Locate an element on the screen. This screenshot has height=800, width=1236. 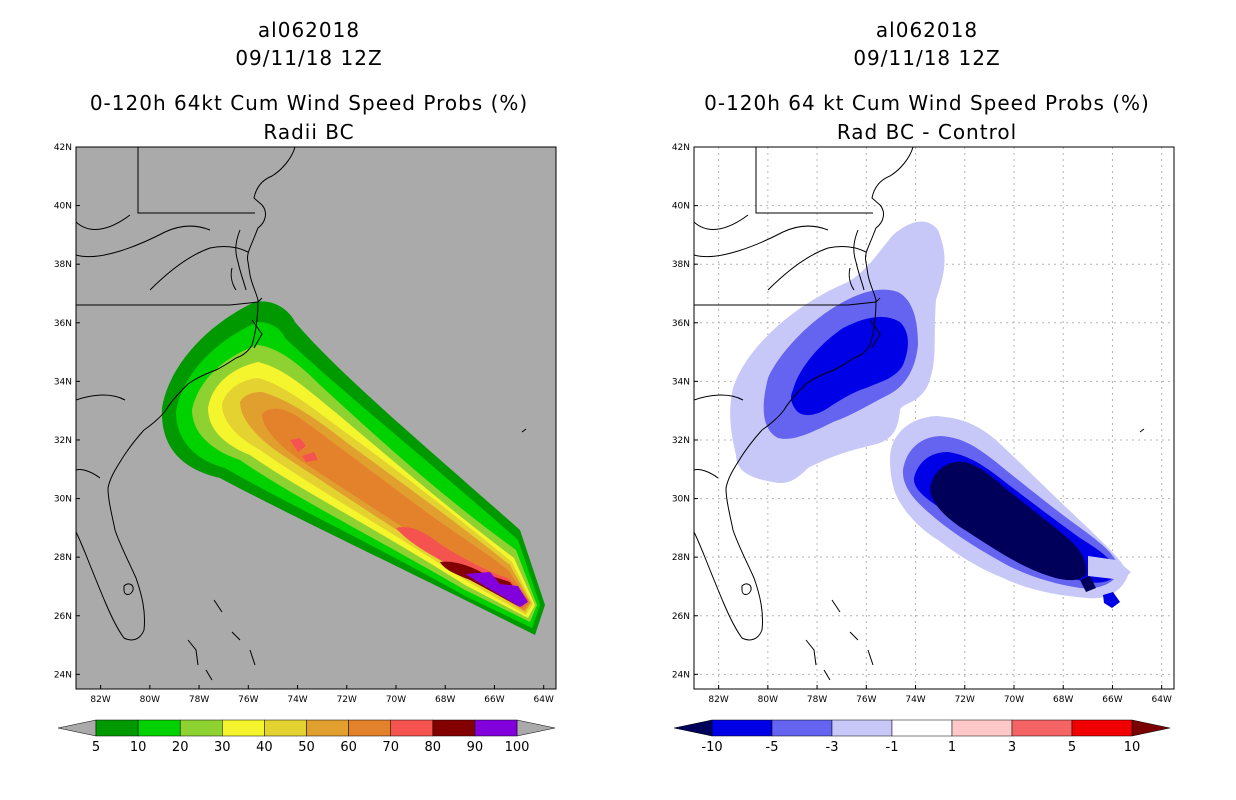
colorbar-label: 50 is located at coordinates (306, 747).